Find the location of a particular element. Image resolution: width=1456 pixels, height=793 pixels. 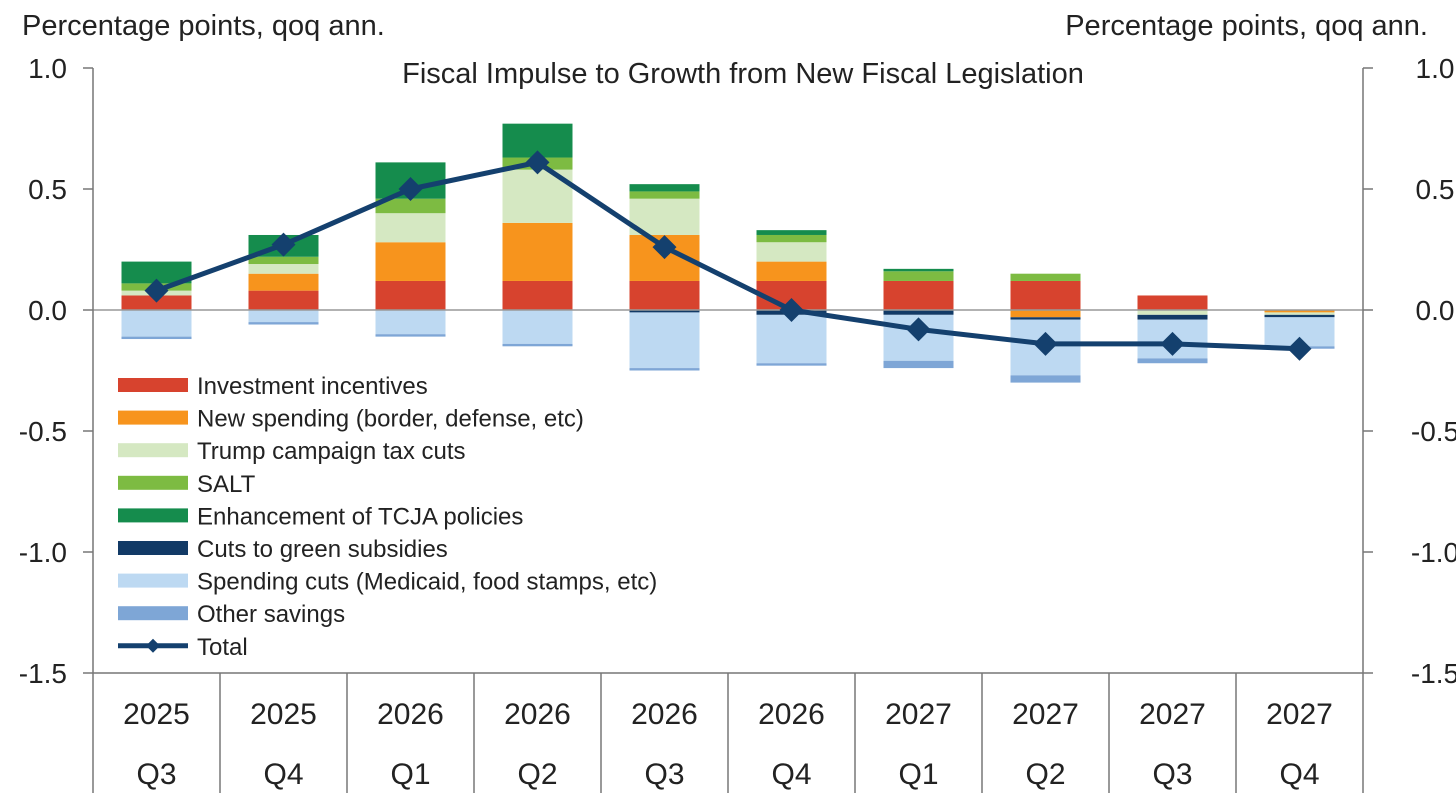

bar-other-savings-2027-q1 is located at coordinates (918, 364).